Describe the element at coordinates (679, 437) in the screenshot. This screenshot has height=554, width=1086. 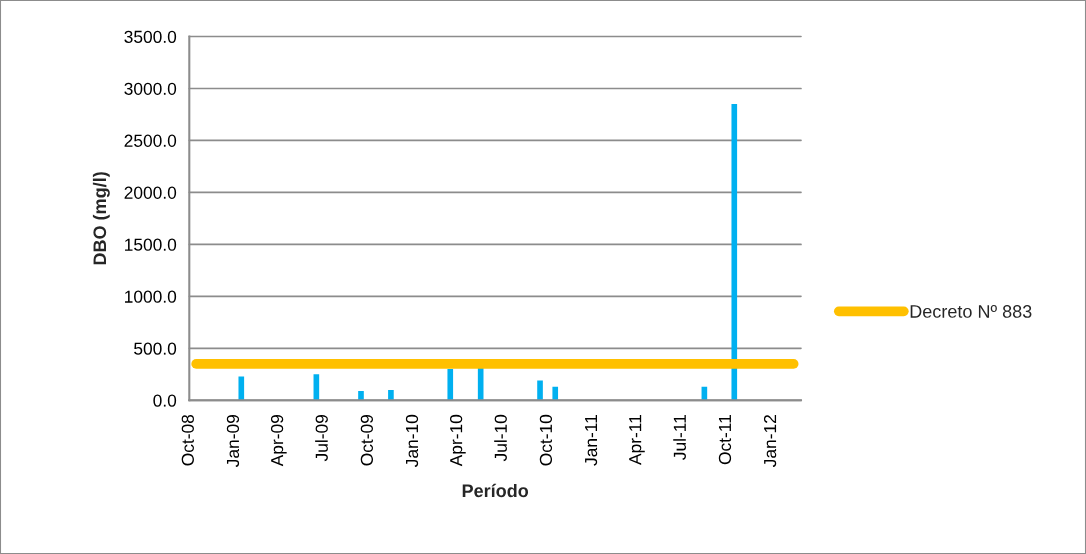
I see `x-tick-label: Jul-11` at that location.